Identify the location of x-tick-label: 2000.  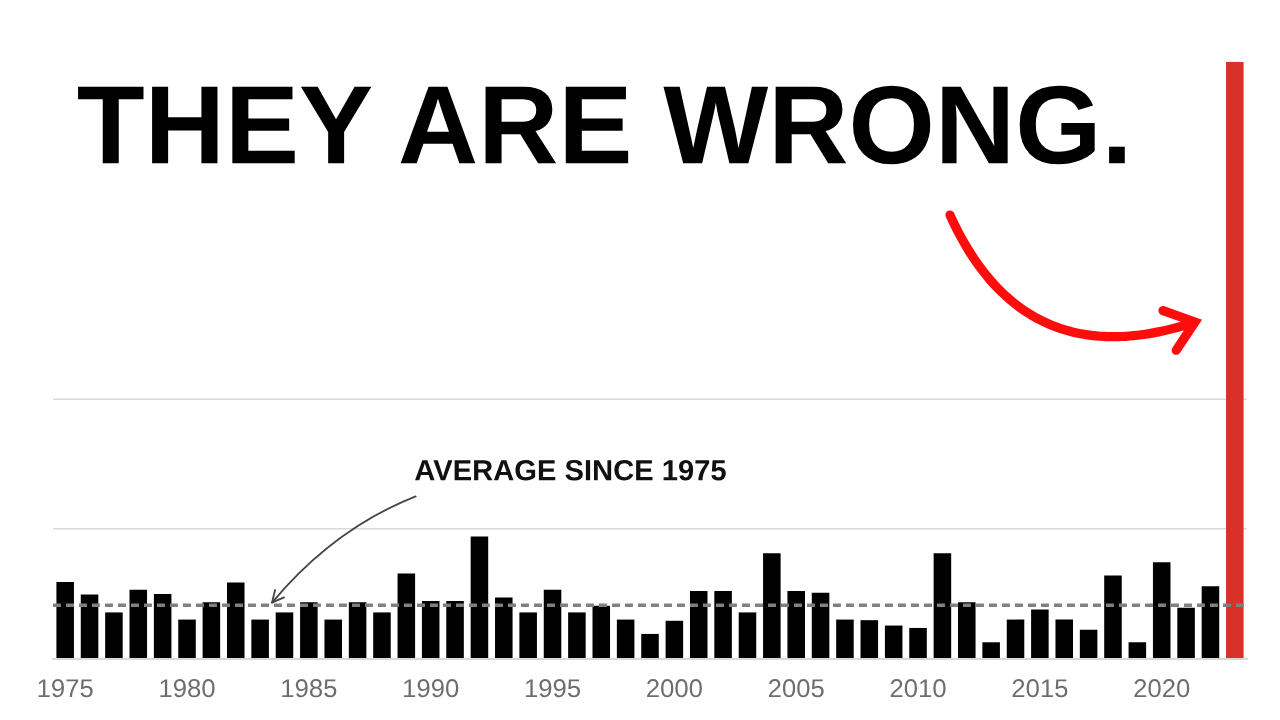
(674, 688).